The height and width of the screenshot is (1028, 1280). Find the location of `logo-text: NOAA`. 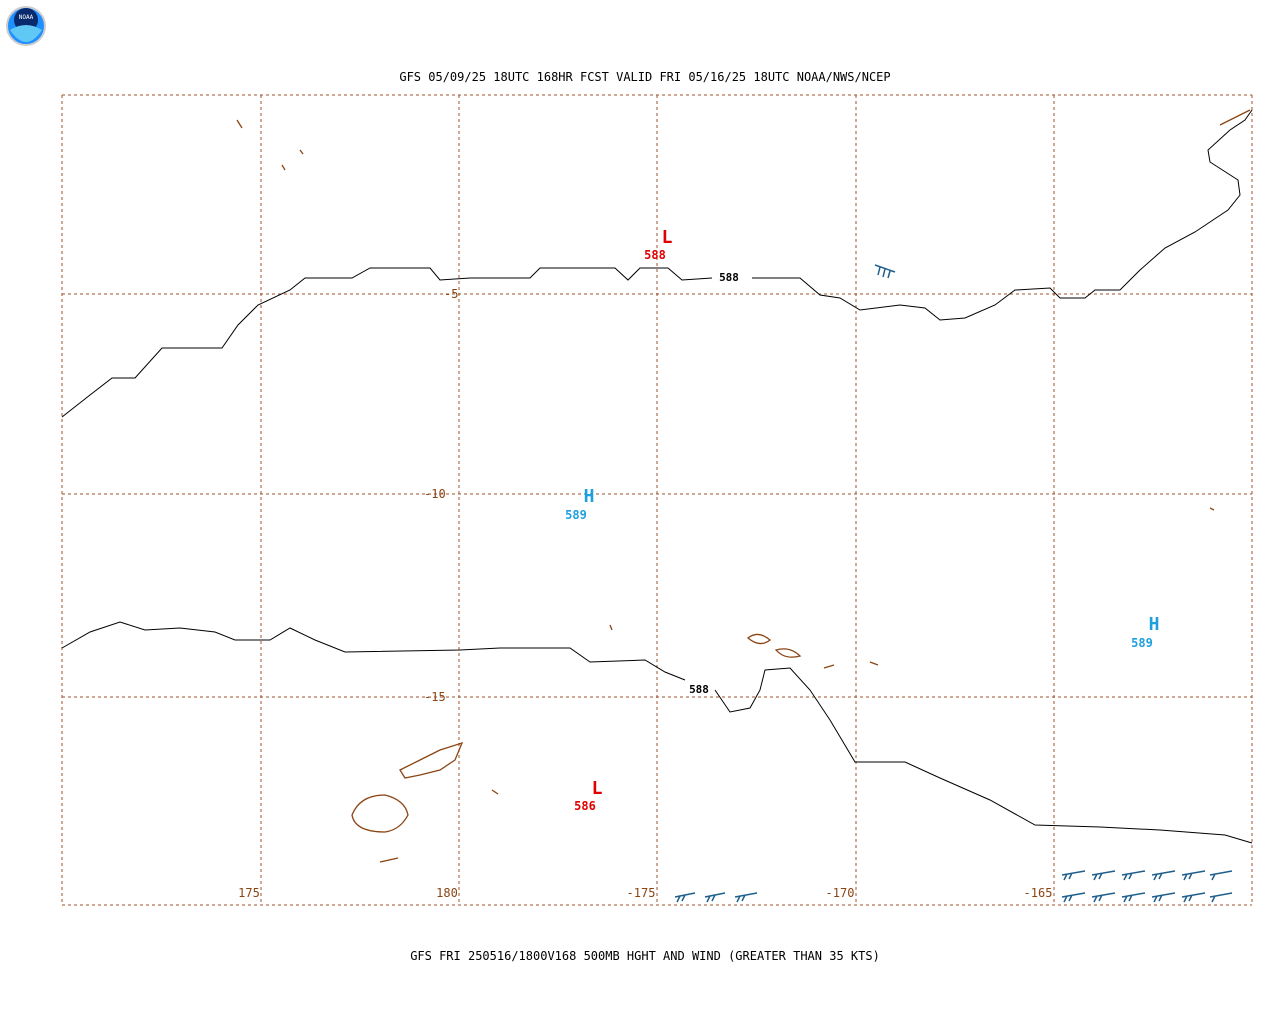

logo-text: NOAA is located at coordinates (26, 17).